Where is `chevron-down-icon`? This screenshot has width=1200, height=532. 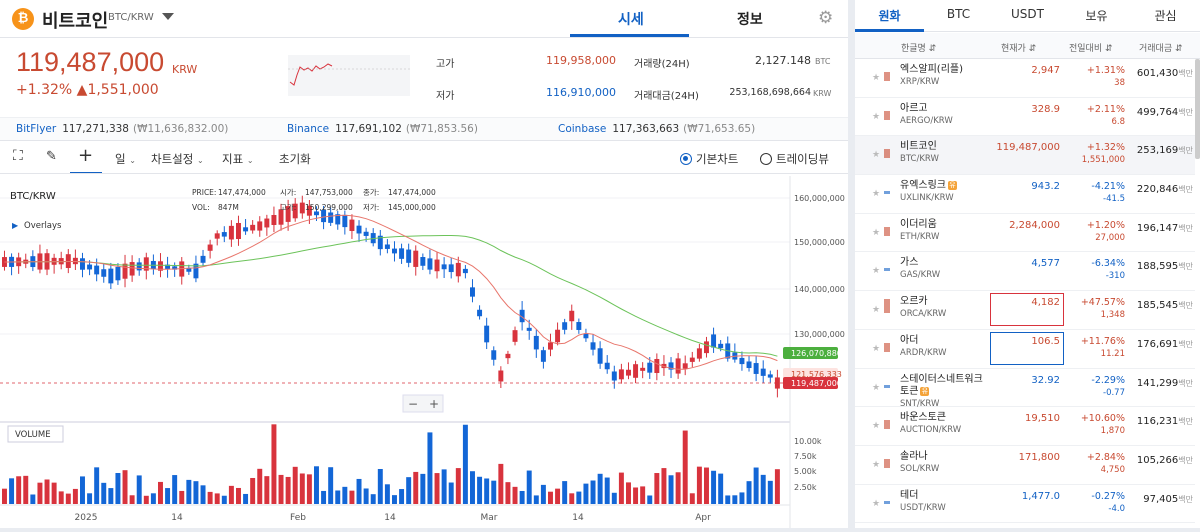 chevron-down-icon is located at coordinates (168, 16).